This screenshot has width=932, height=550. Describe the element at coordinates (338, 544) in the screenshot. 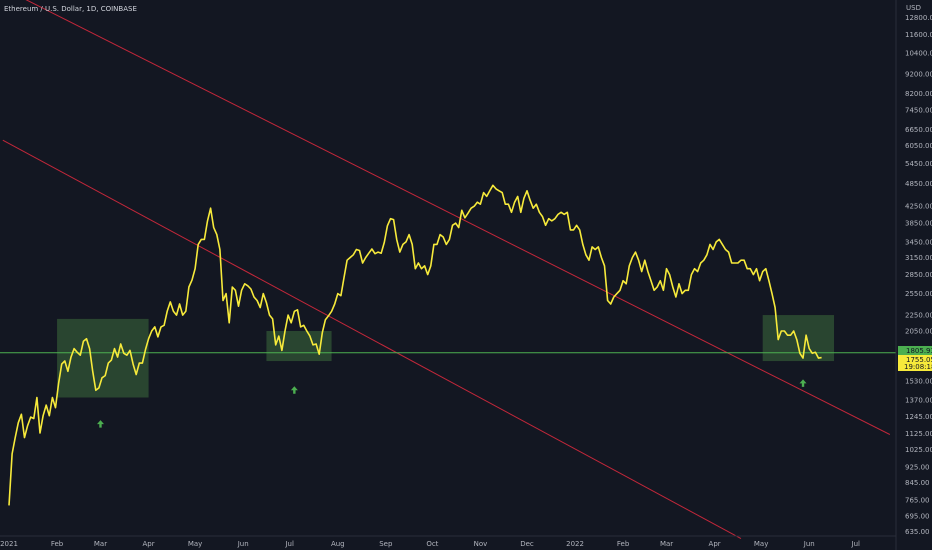

I see `x-tick-label: Aug` at that location.